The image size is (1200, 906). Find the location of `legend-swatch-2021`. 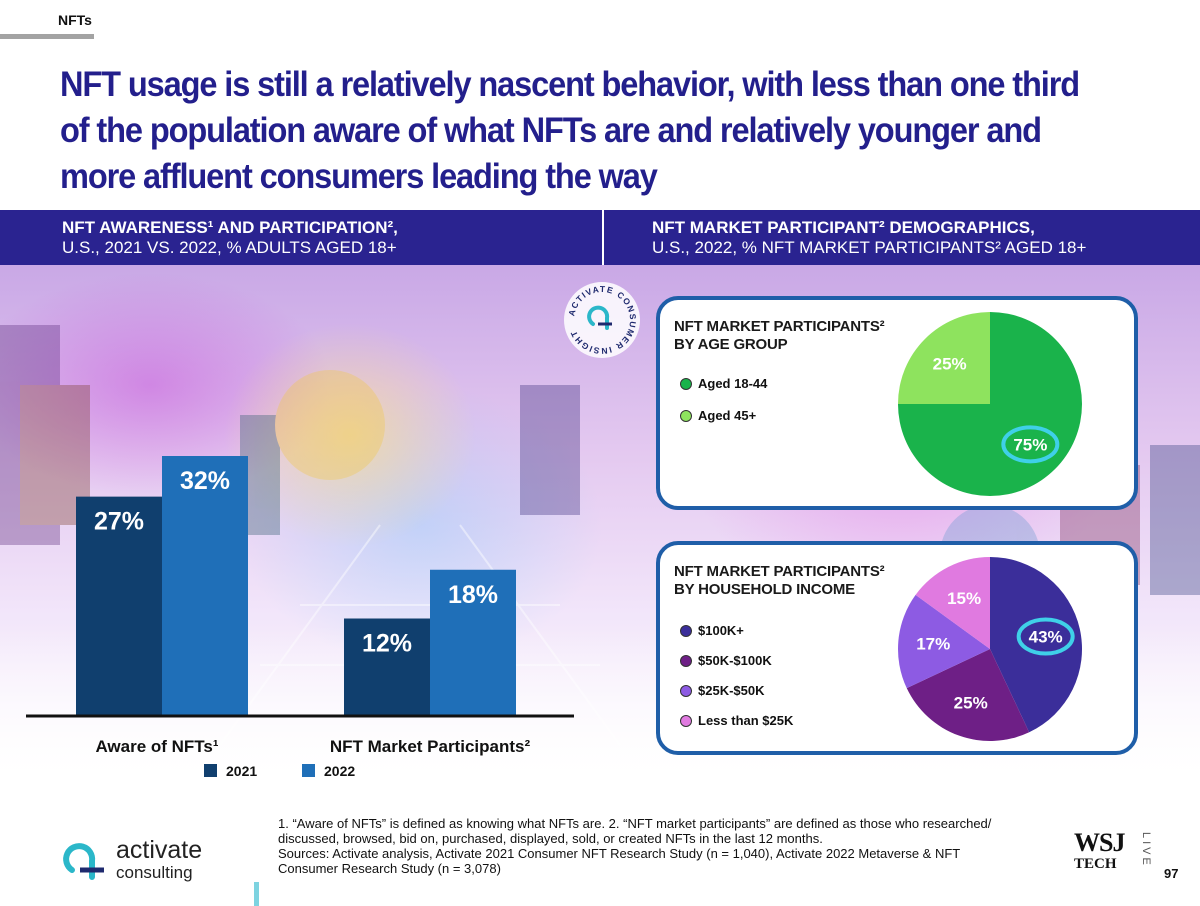

legend-swatch-2021 is located at coordinates (210, 770).